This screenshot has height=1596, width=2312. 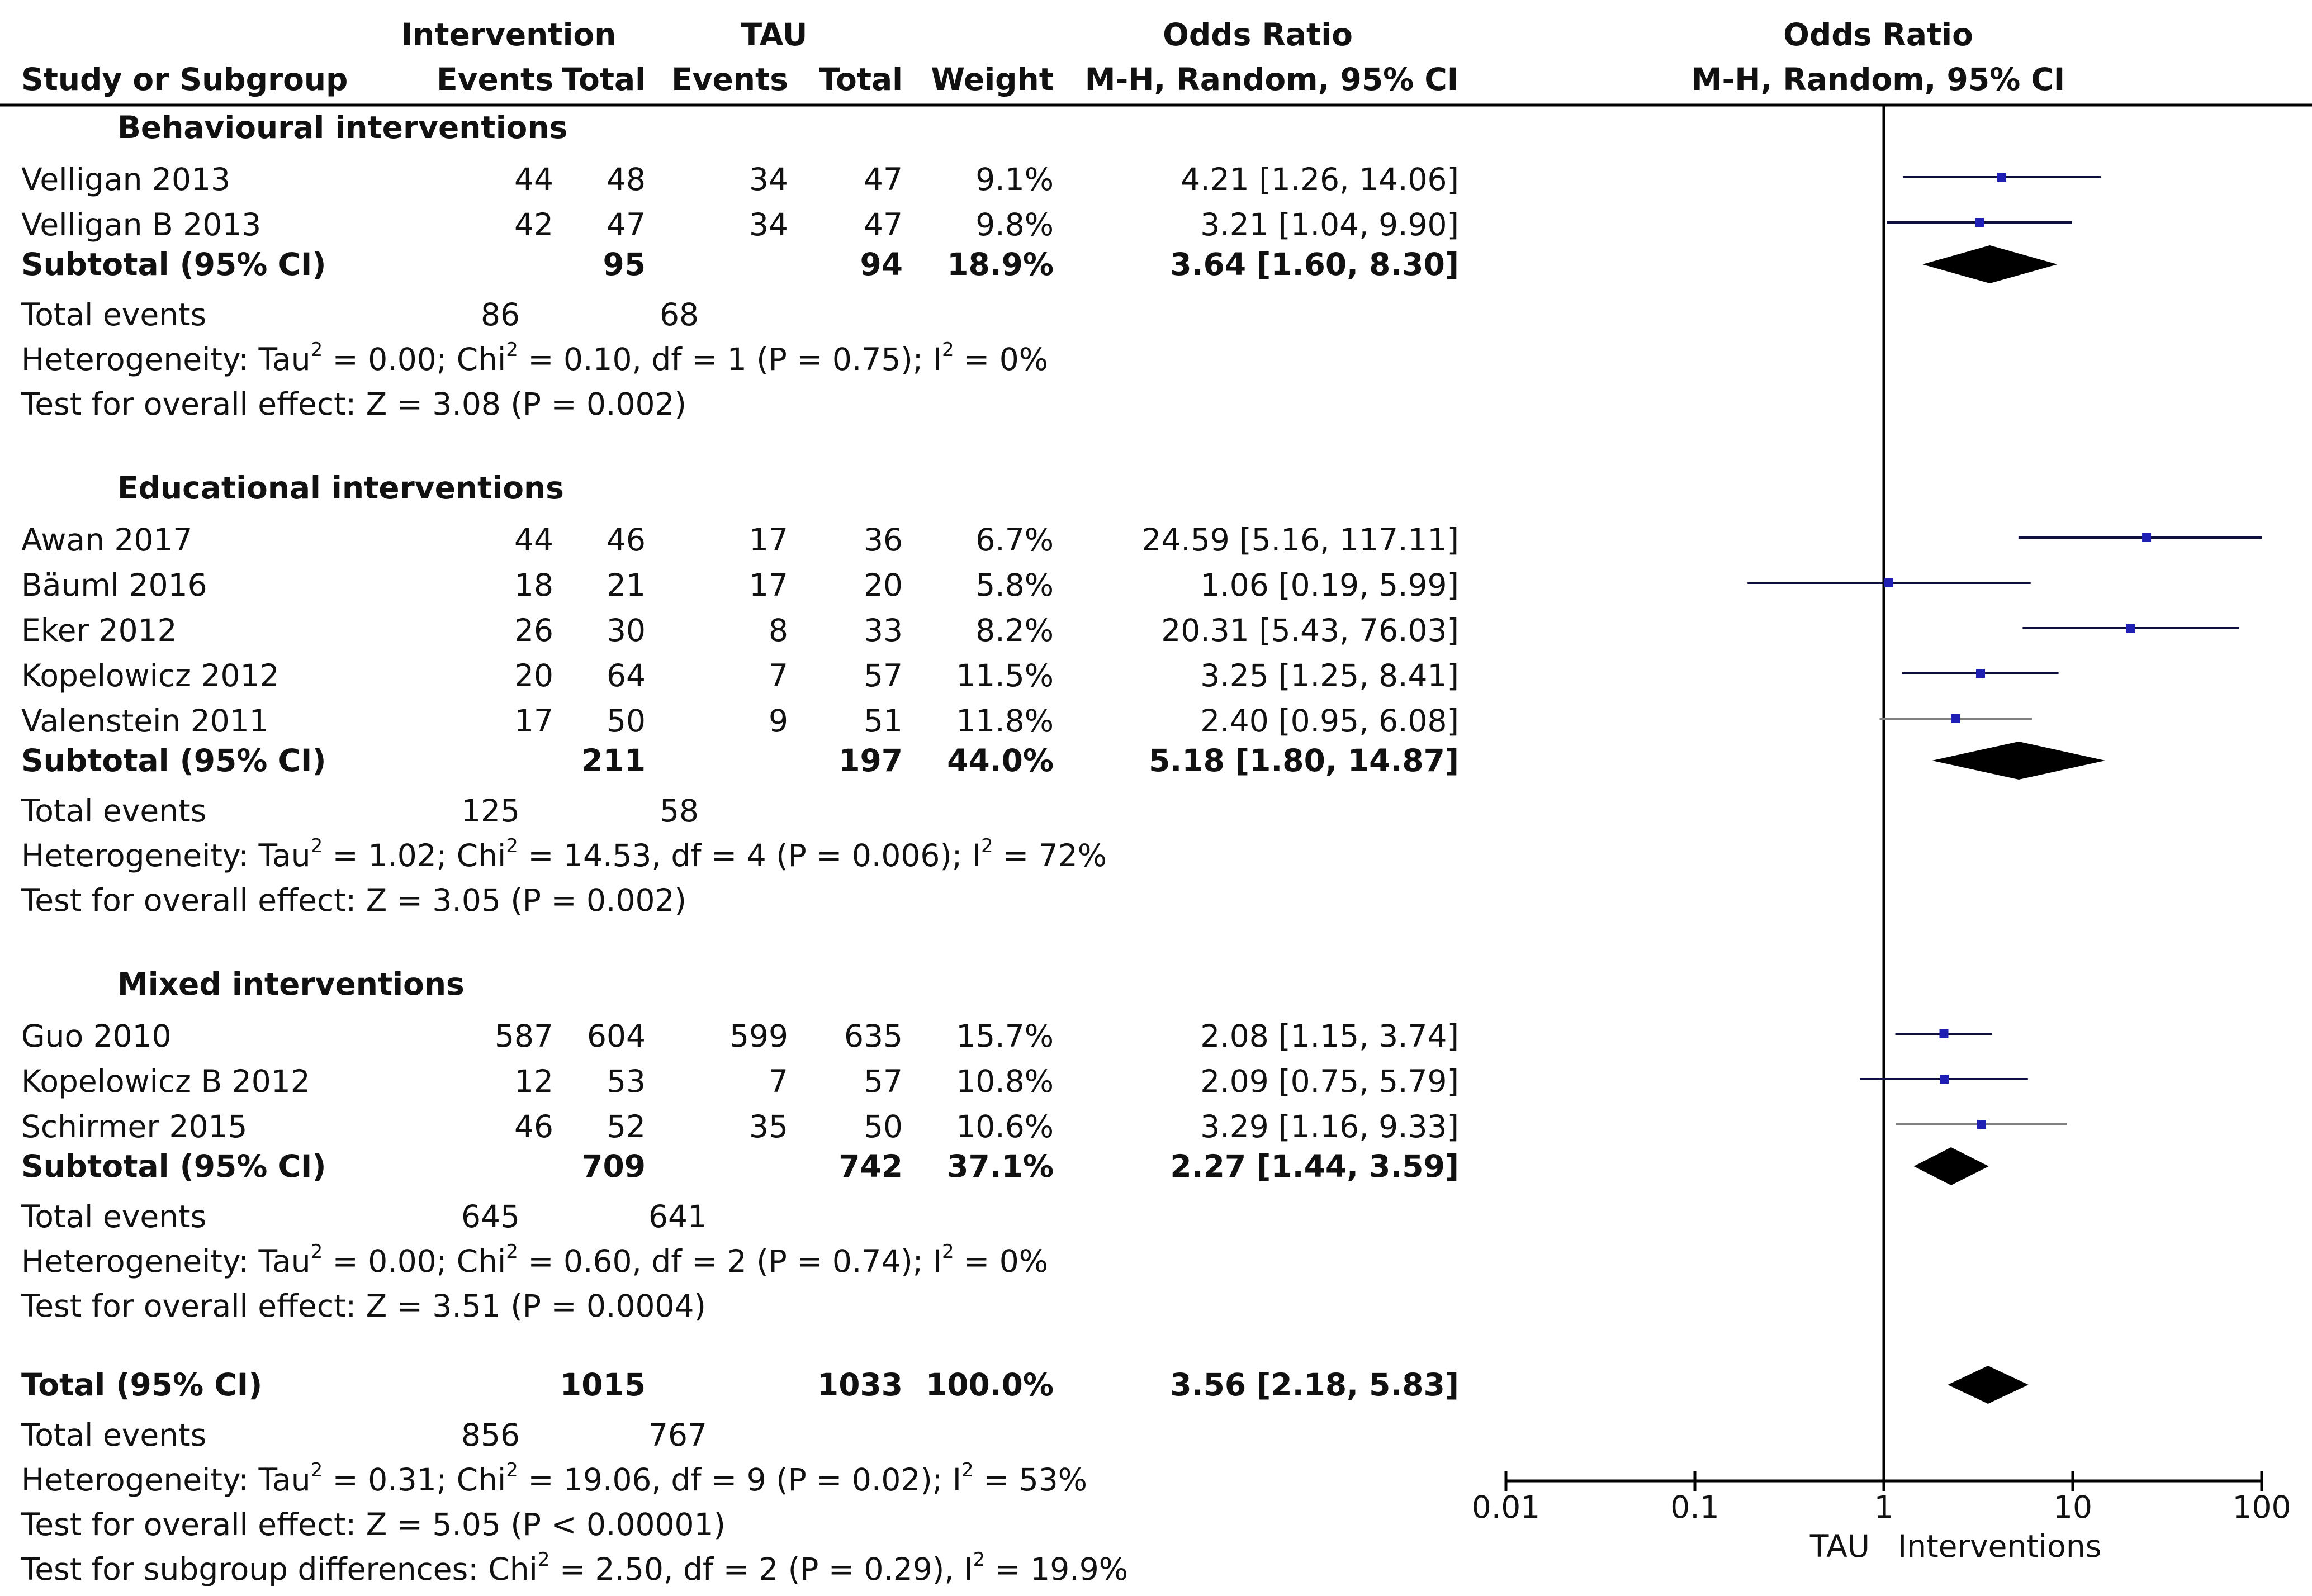 I want to click on subgroup-differences-test-part: = 19.9%, so click(x=1056, y=1569).